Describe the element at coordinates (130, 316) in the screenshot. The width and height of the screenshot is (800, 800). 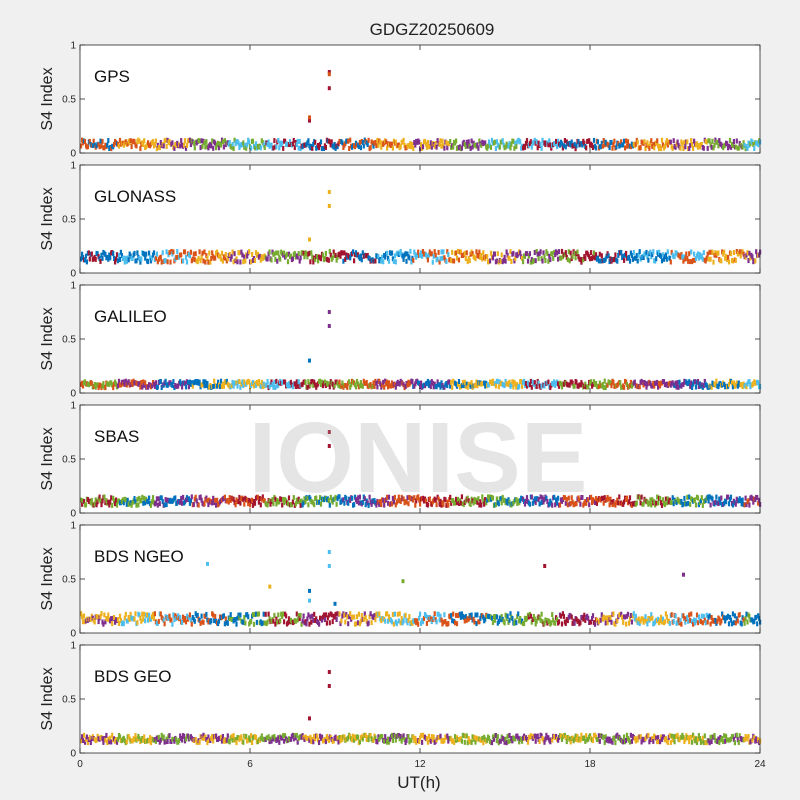
I see `panel-label: GALILEO` at that location.